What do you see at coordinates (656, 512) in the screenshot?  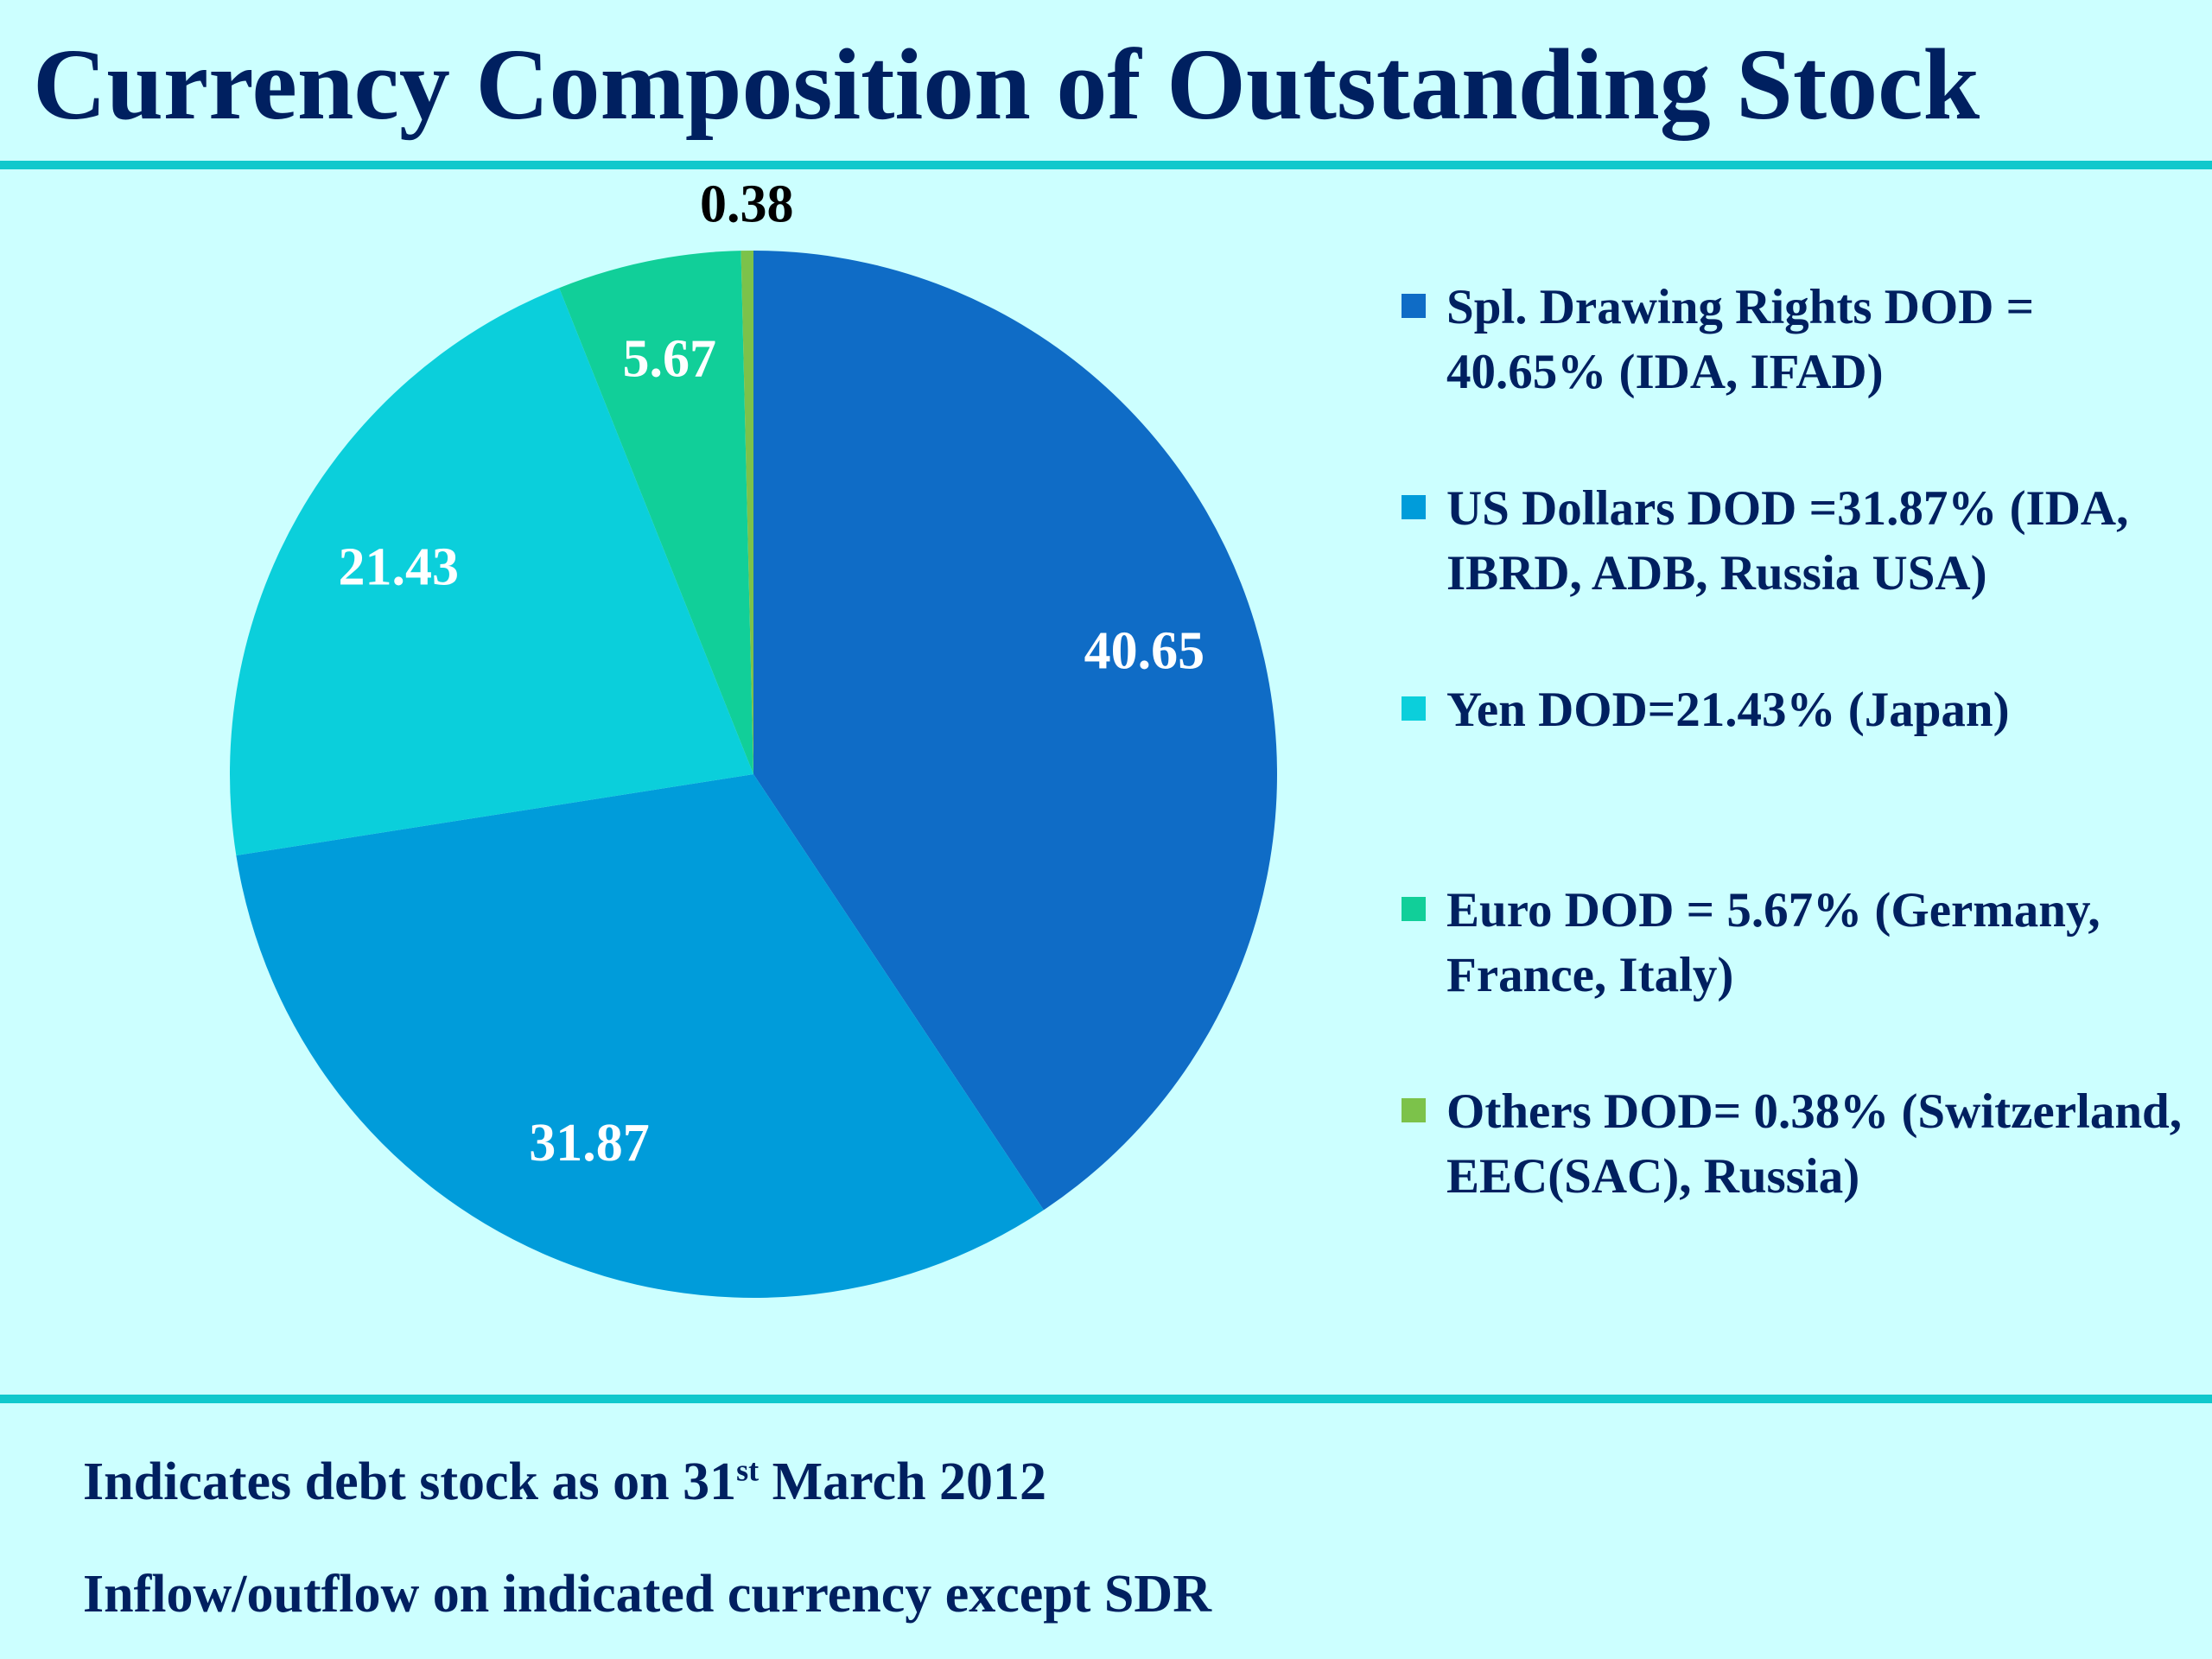 I see `pie-slice-euro` at bounding box center [656, 512].